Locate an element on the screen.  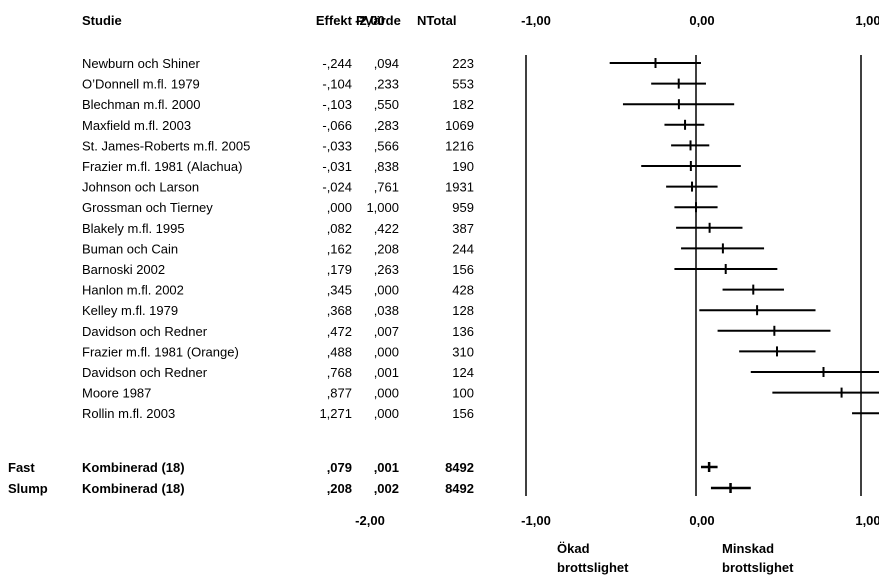
header-study: Studie is located at coordinates (102, 20).